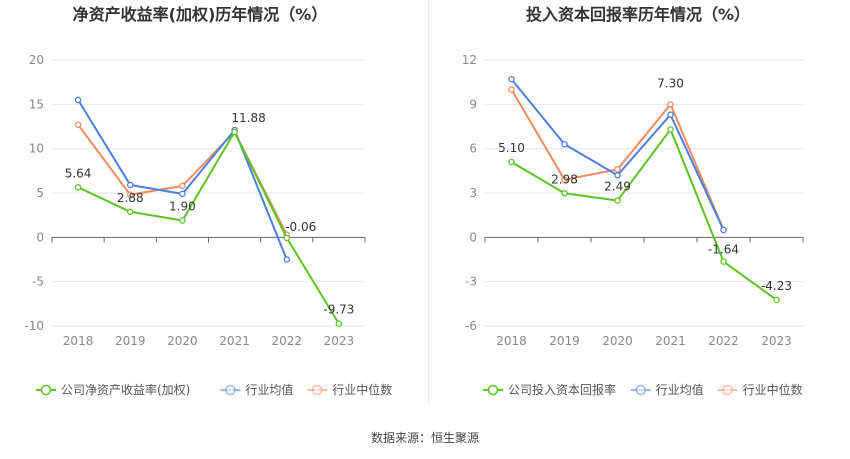 This screenshot has height=459, width=850. I want to click on data-label: 2.49, so click(617, 187).